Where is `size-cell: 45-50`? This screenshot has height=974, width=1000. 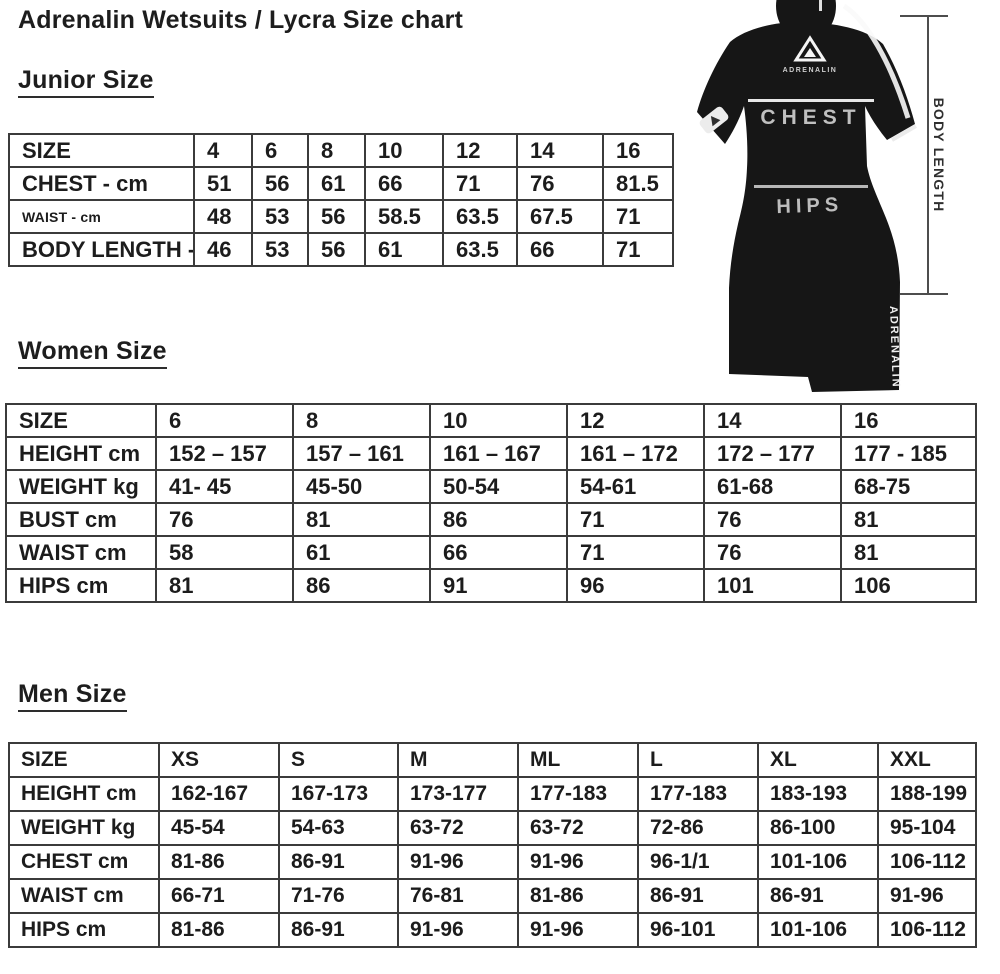 size-cell: 45-50 is located at coordinates (361, 486).